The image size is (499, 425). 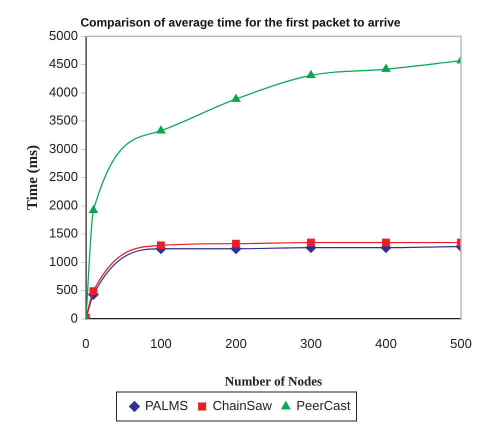 What do you see at coordinates (236, 344) in the screenshot?
I see `x-tick-label: 200` at bounding box center [236, 344].